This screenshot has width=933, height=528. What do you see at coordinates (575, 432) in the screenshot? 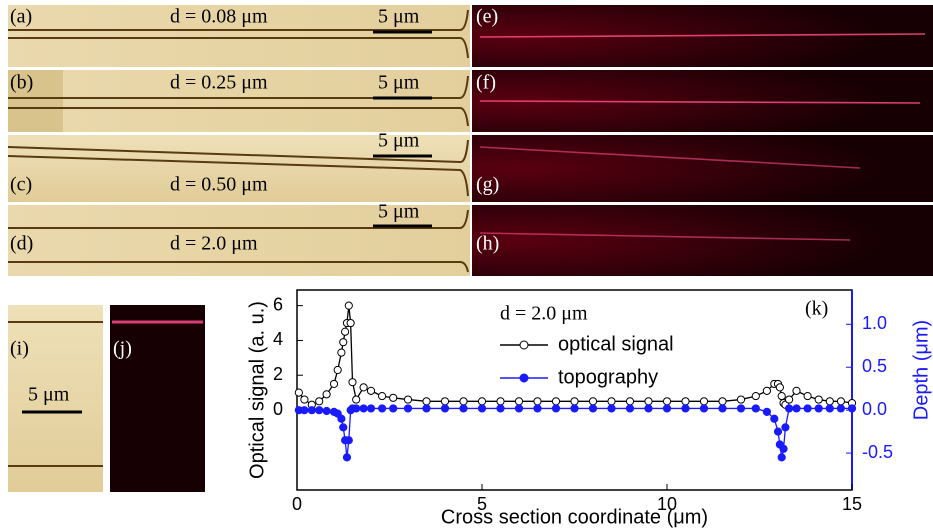
I see `series-line` at bounding box center [575, 432].